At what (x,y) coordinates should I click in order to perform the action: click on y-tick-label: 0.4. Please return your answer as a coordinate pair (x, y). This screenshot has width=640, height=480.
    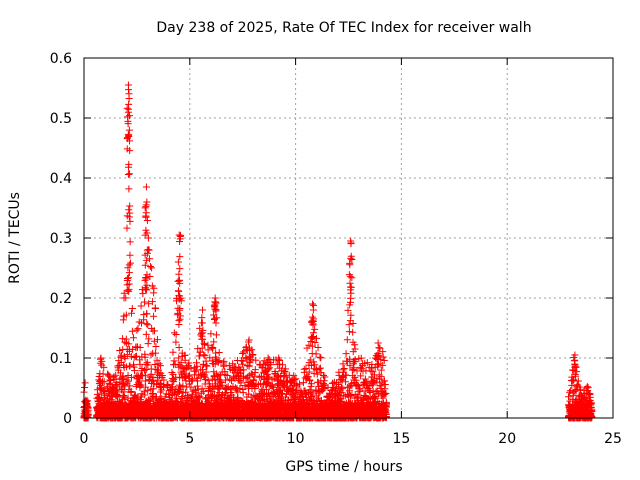
    Looking at the image, I should click on (61, 179).